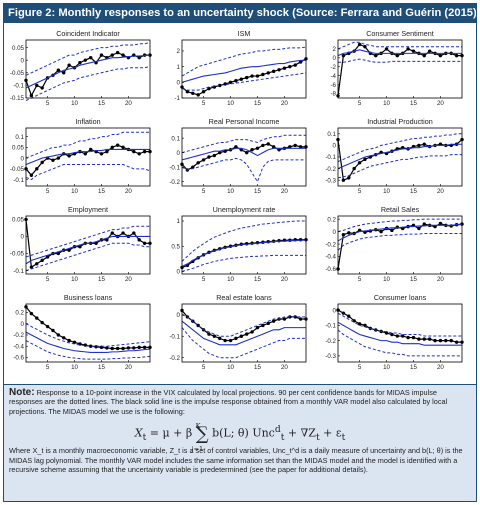 The height and width of the screenshot is (505, 480). What do you see at coordinates (177, 98) in the screenshot?
I see `y-tick-label: -1` at bounding box center [177, 98].